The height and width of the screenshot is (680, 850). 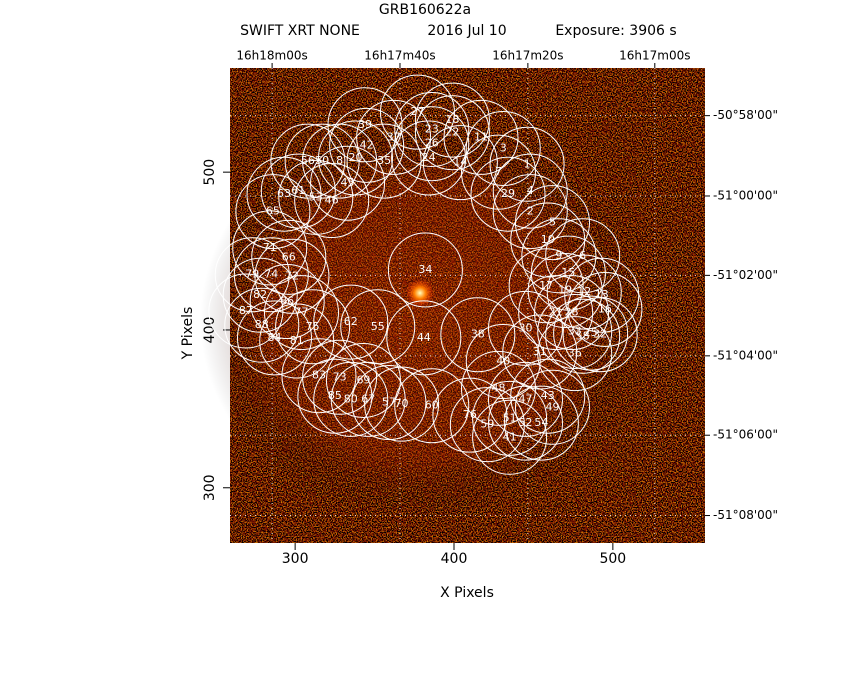 What do you see at coordinates (745, 355) in the screenshot?
I see `y2-tick-label: -51°04'00"` at bounding box center [745, 355].